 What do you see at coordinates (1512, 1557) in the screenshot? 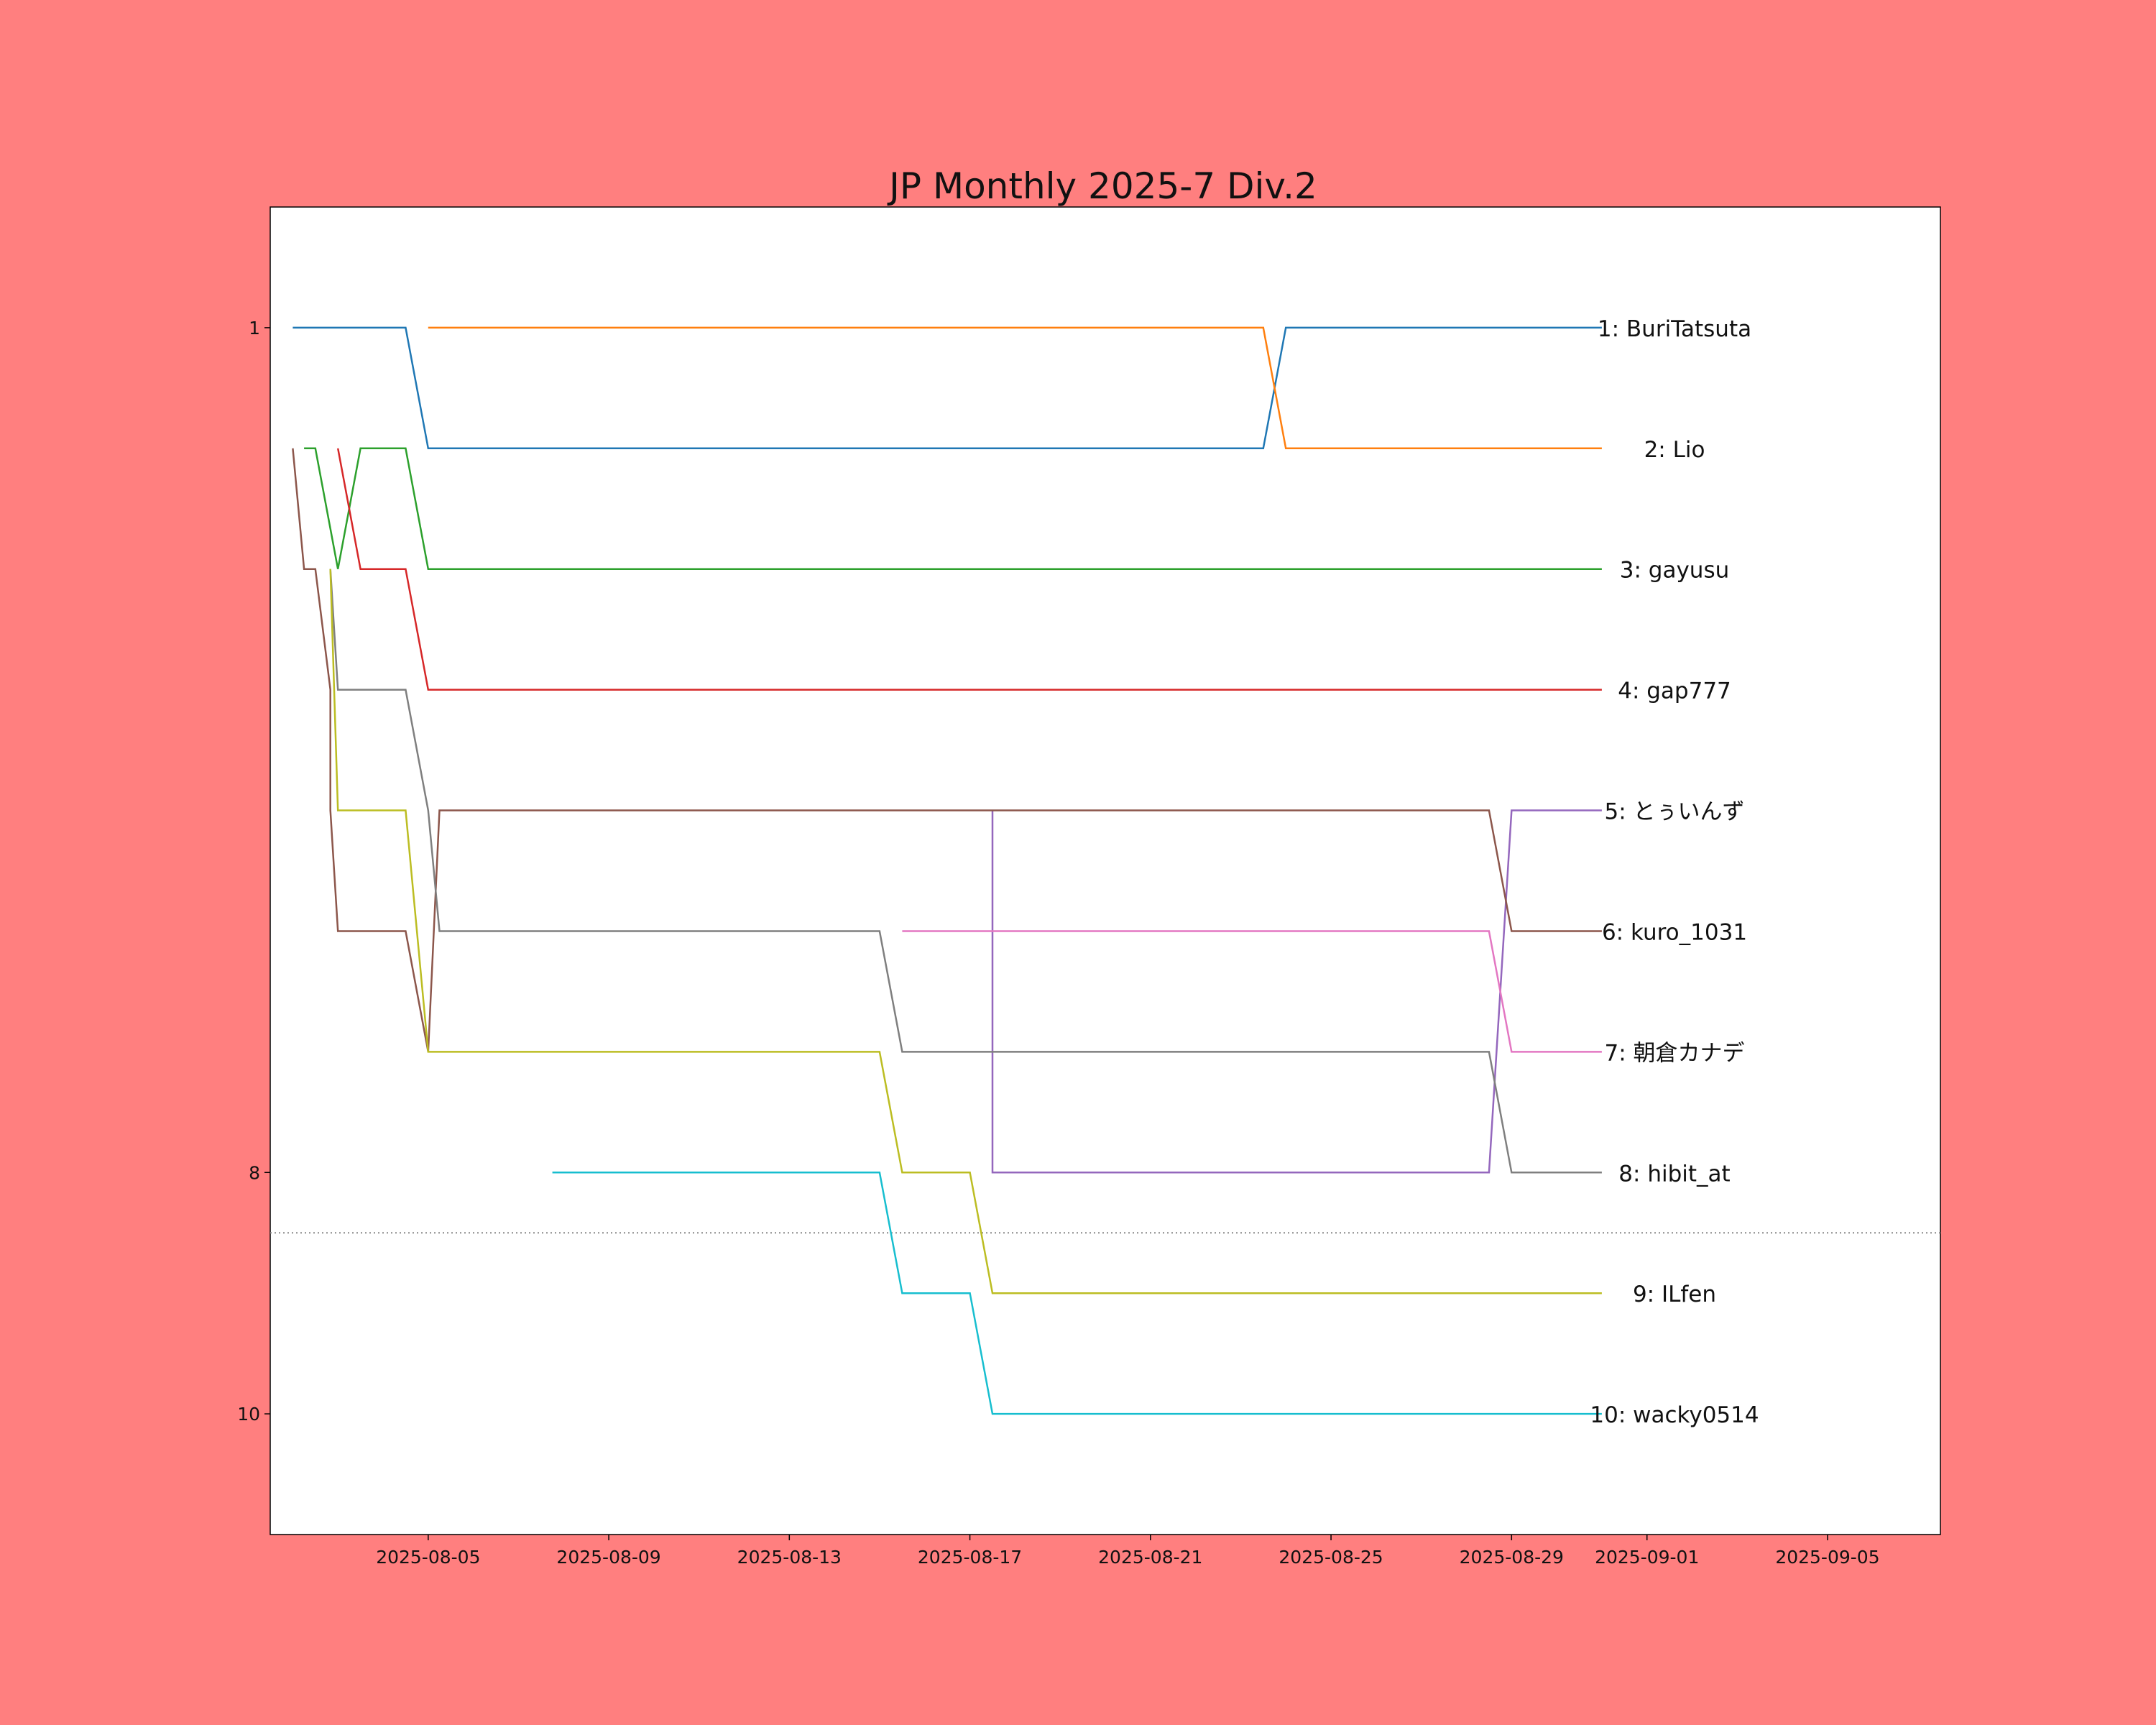
I see `x-tick-label-7: 2025-08-29` at bounding box center [1512, 1557].